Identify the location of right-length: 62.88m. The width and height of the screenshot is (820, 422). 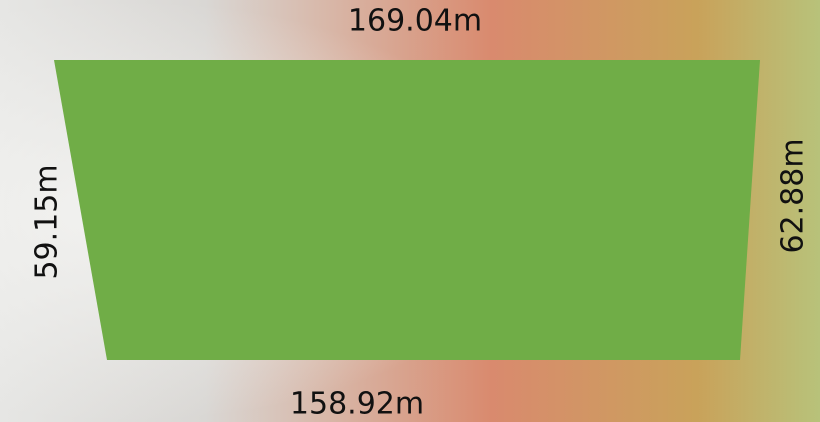
(793, 195).